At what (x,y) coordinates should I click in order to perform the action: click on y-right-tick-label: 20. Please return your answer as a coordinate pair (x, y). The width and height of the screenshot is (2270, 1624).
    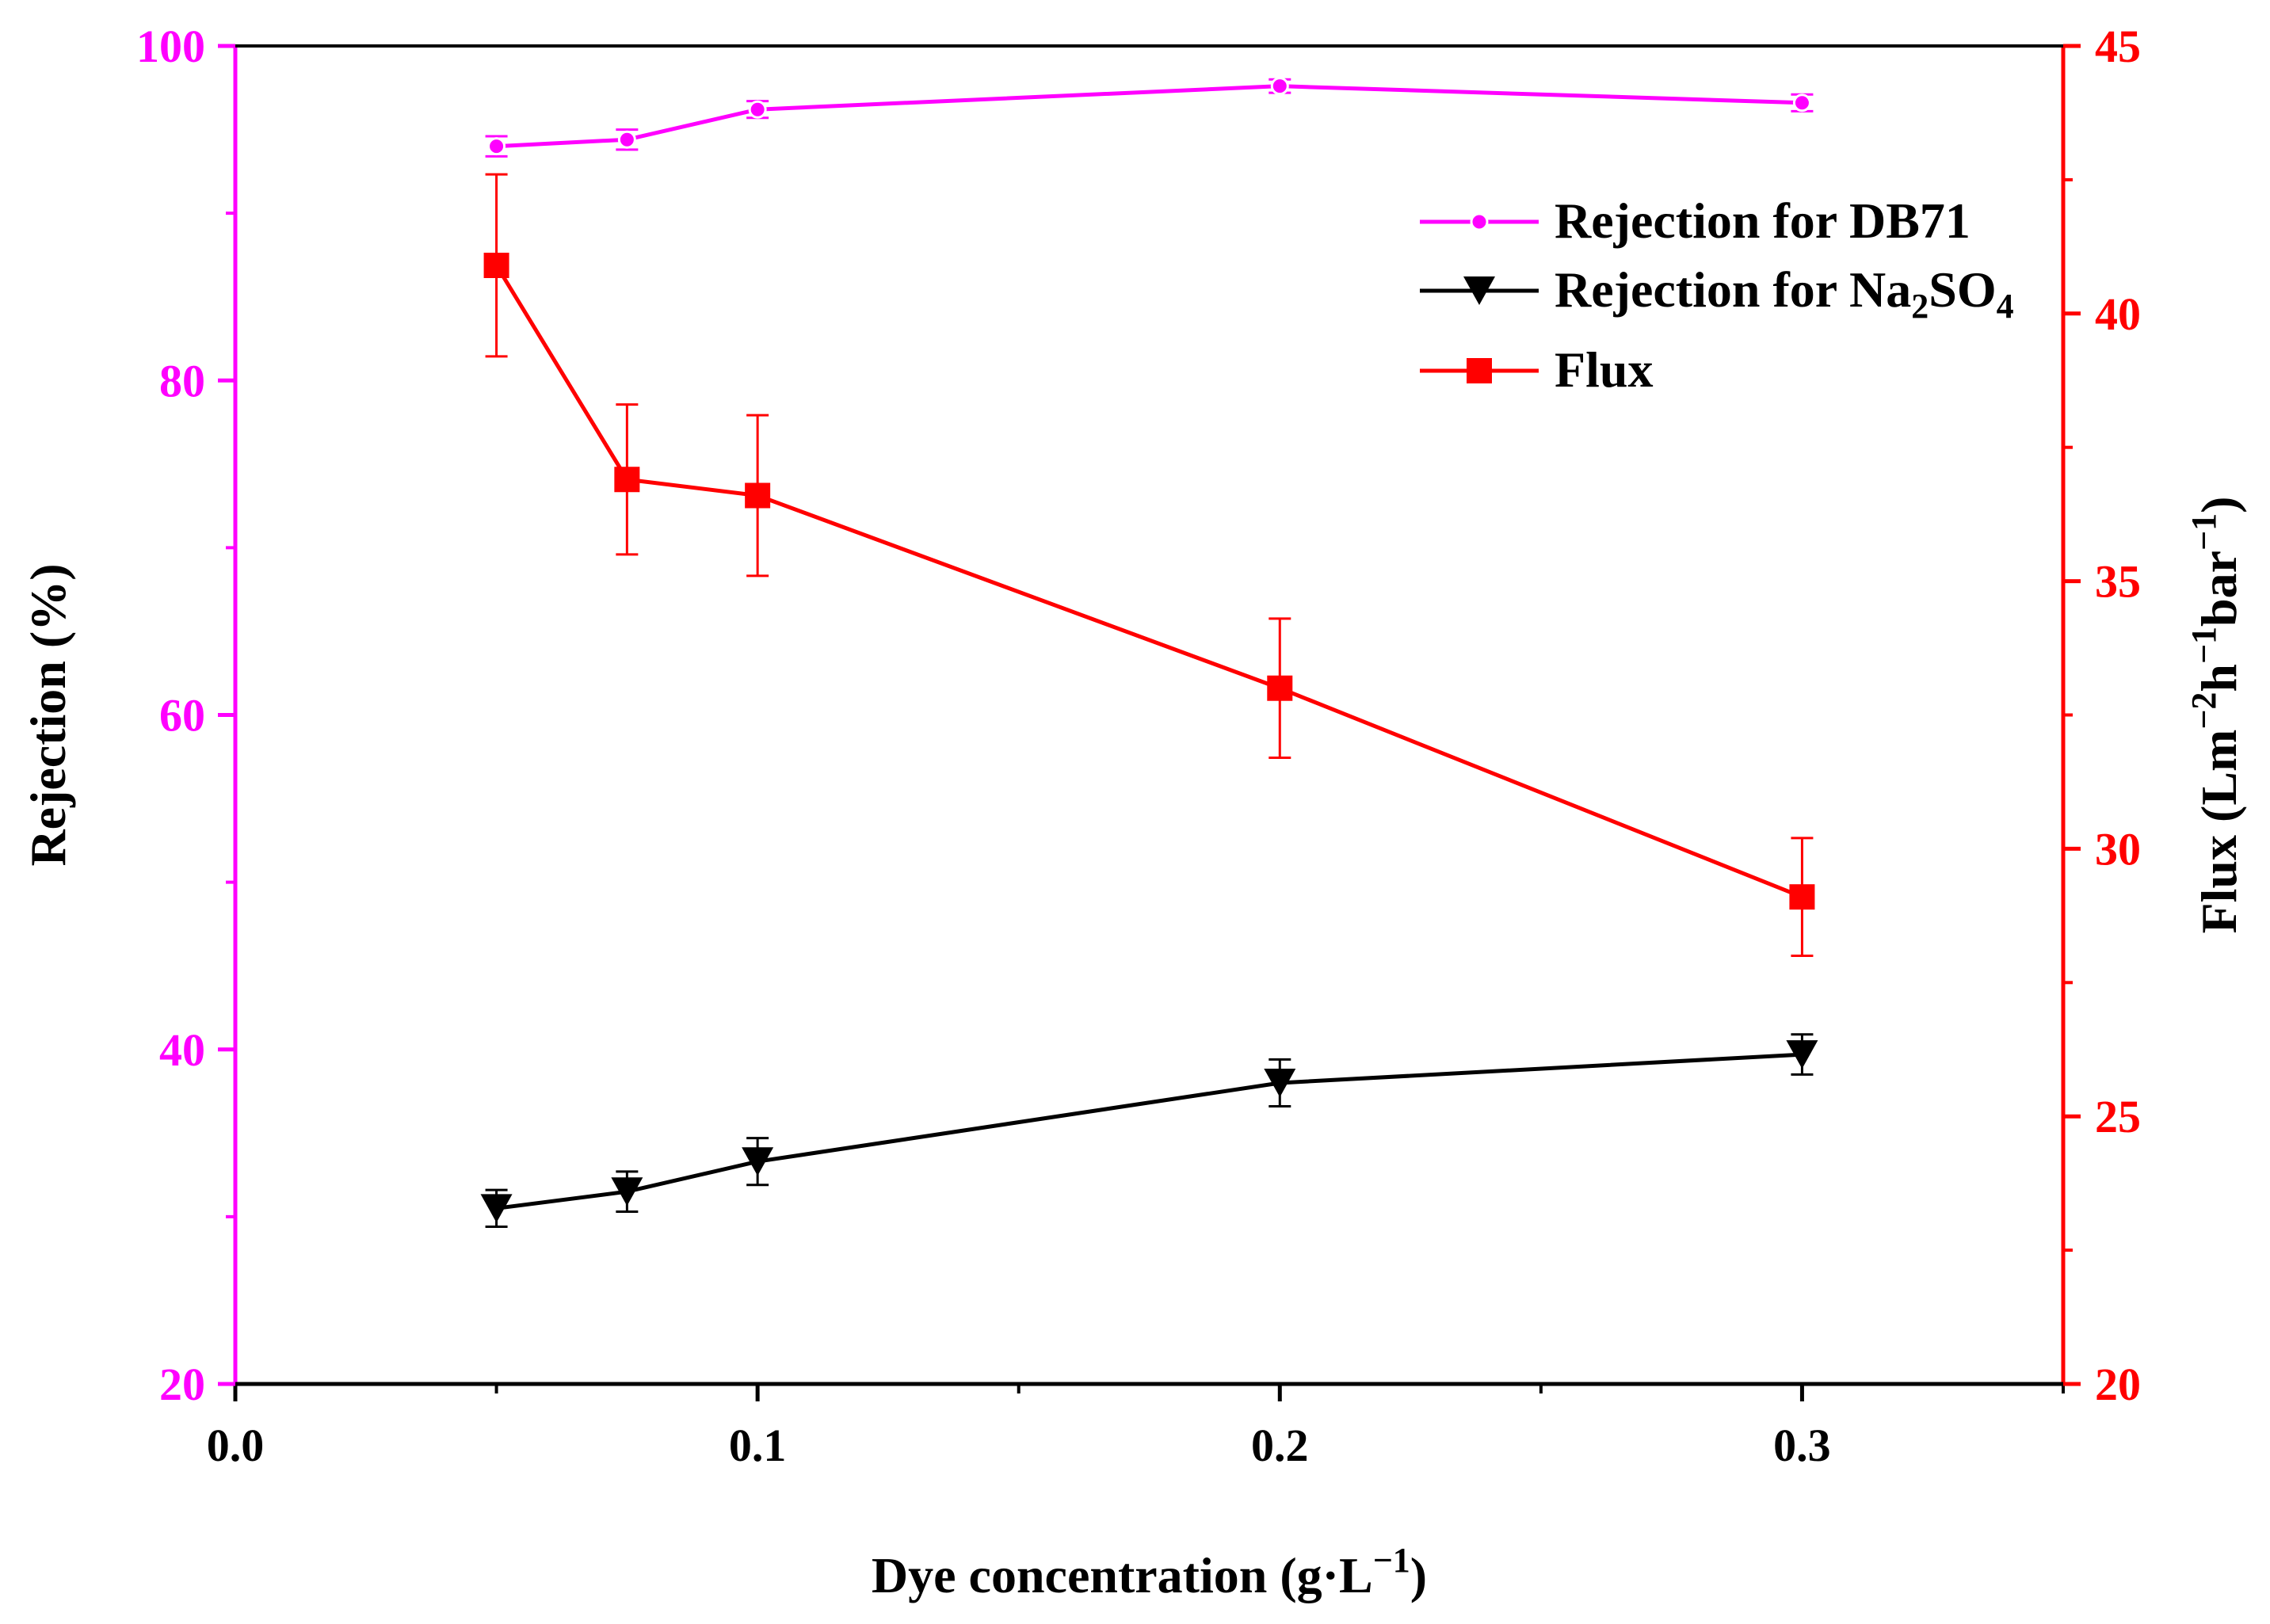
    Looking at the image, I should click on (2118, 1384).